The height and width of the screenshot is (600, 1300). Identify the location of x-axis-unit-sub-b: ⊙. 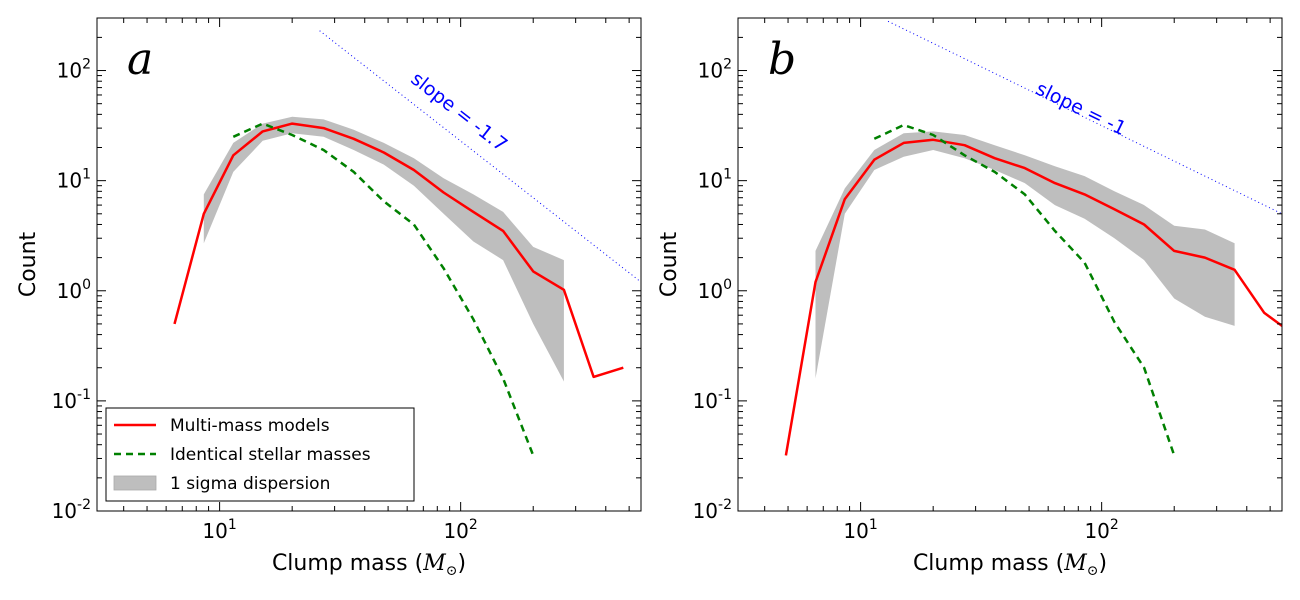
(1093, 571).